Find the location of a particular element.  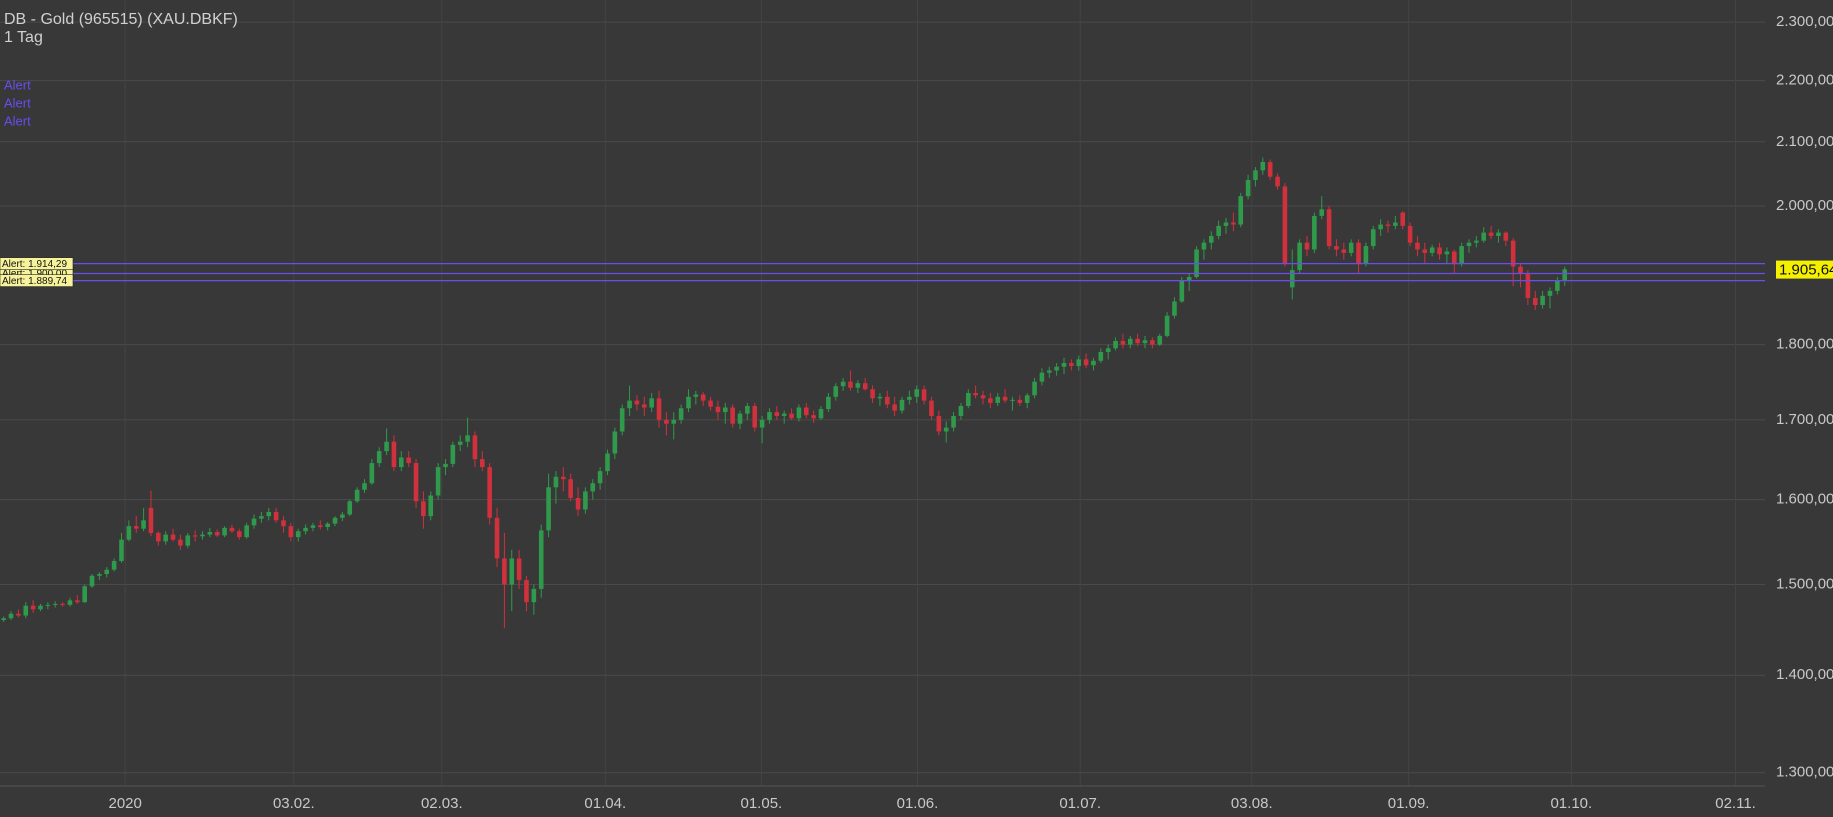

alert-label-box is located at coordinates (37, 280).